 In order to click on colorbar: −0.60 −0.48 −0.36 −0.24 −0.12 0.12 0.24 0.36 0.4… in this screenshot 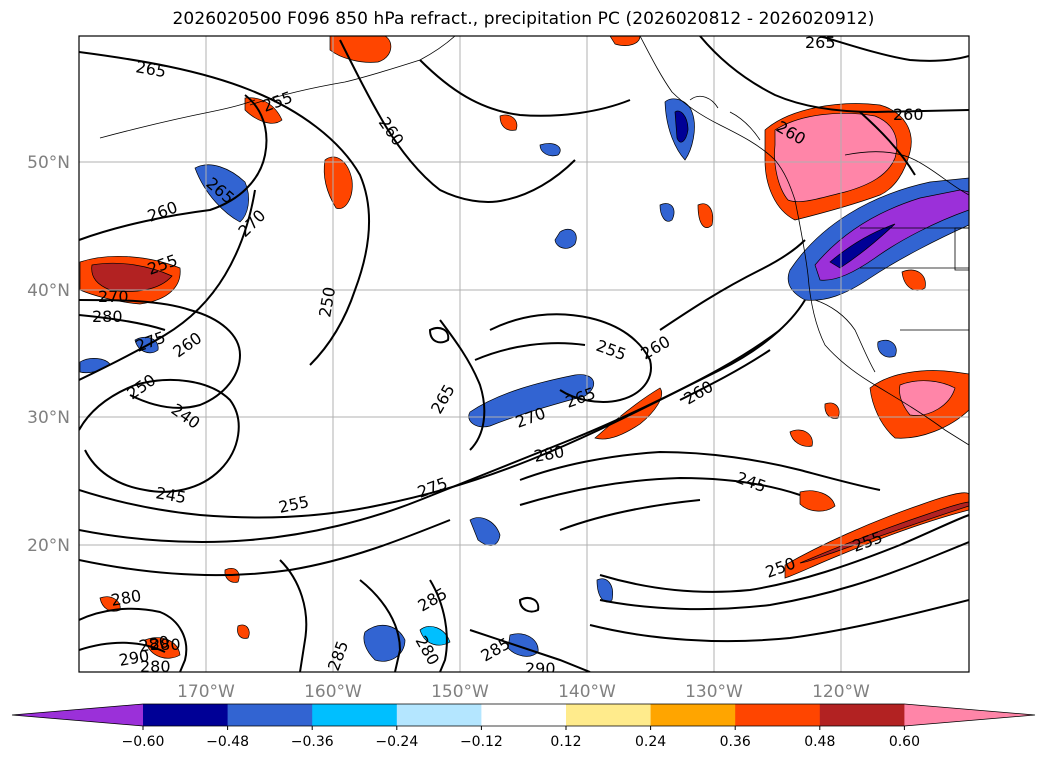, I will do `click(523, 726)`.